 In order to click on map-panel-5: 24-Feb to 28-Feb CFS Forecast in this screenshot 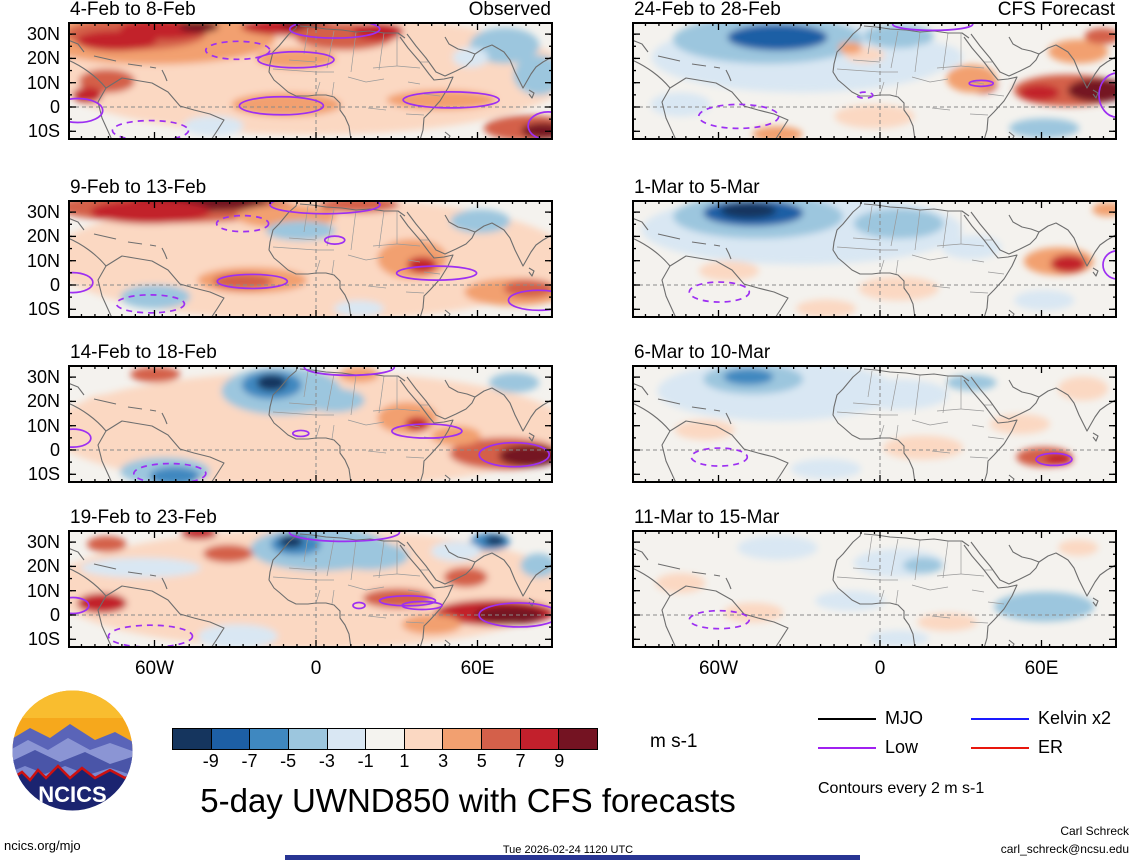, I will do `click(874, 70)`.